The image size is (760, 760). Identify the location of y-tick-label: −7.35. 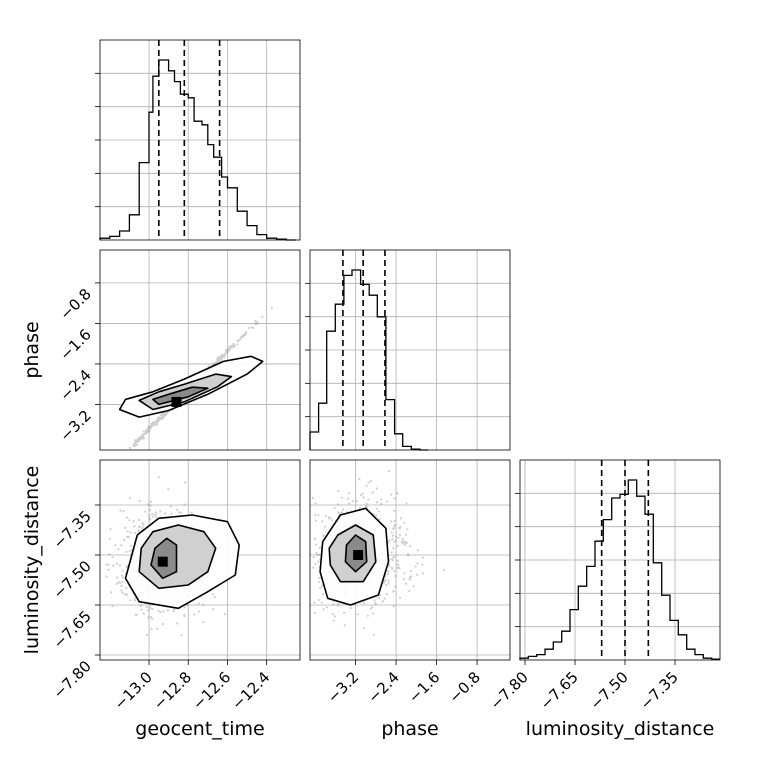
(72, 529).